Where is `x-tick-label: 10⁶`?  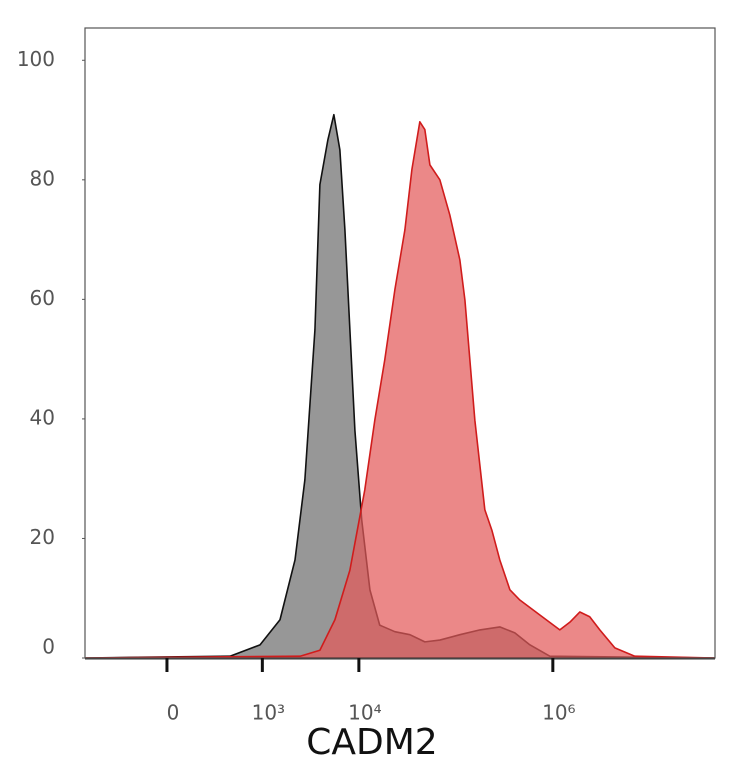 x-tick-label: 10⁶ is located at coordinates (558, 713).